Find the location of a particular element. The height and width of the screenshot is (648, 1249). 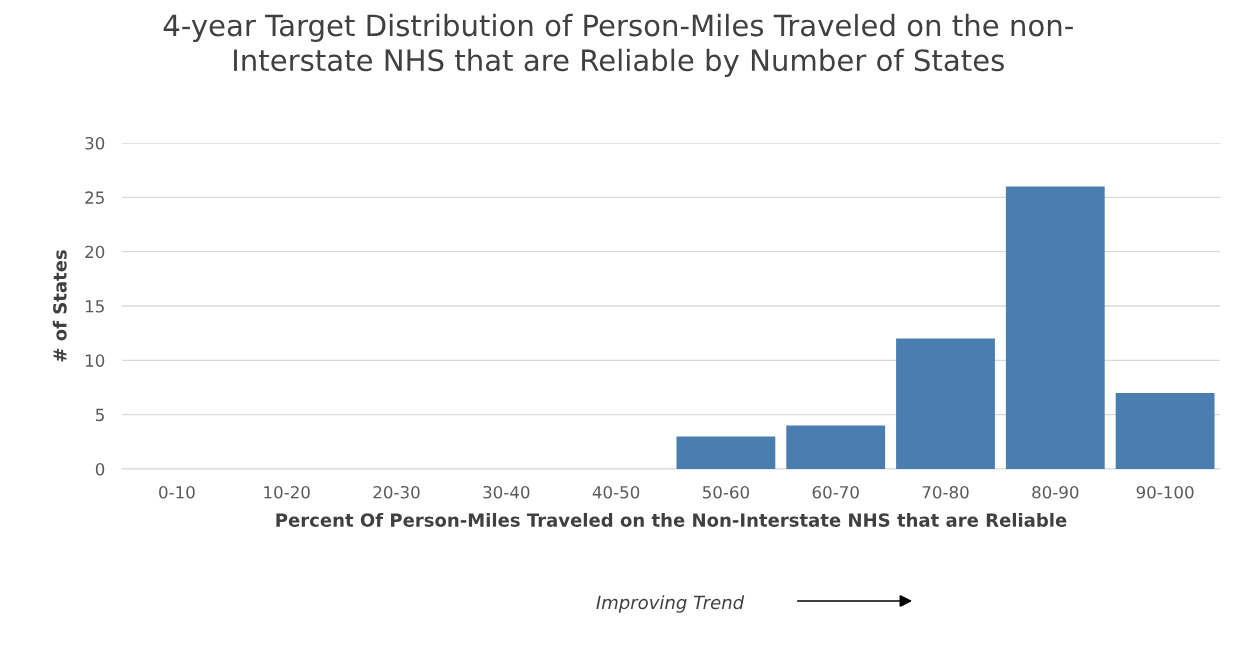

x-tick-label: 80-90 is located at coordinates (1055, 492).